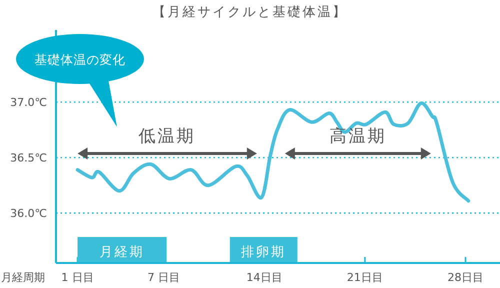  What do you see at coordinates (28, 103) in the screenshot?
I see `y-tick-label: 37.0℃` at bounding box center [28, 103].